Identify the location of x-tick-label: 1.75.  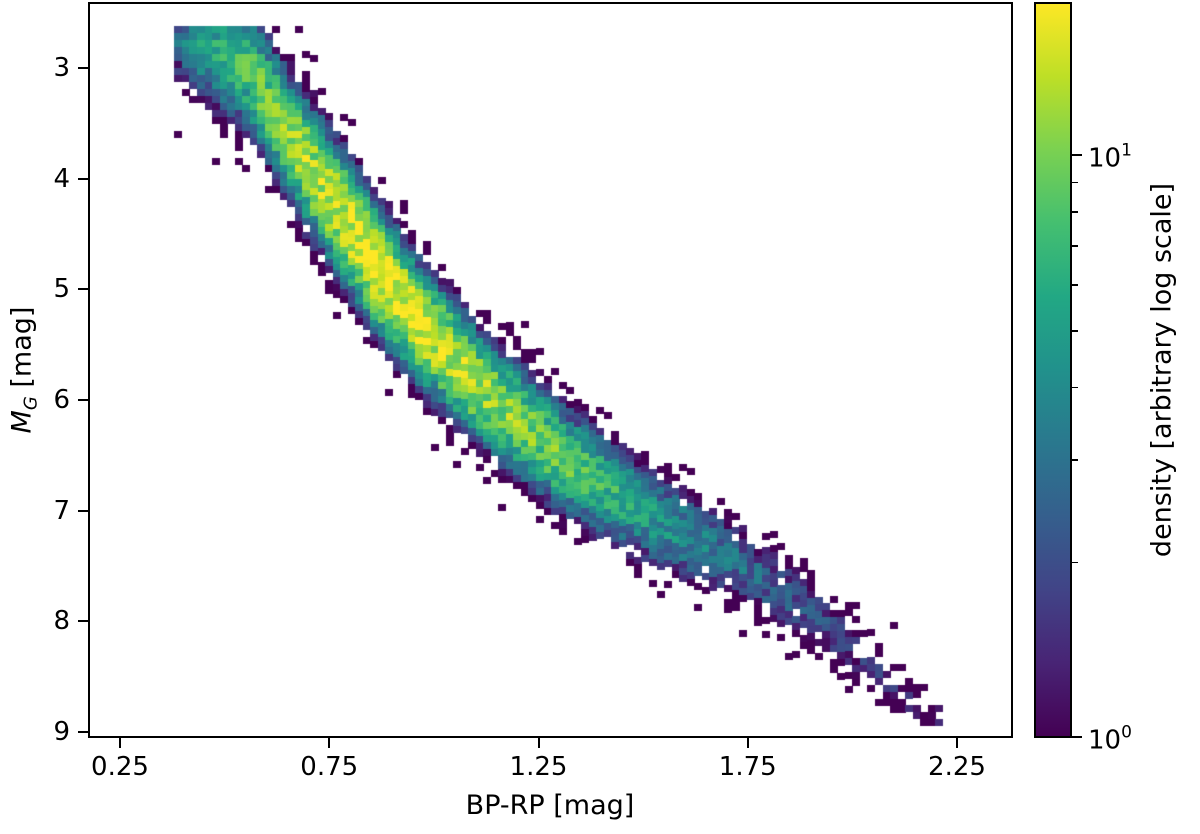
(747, 767).